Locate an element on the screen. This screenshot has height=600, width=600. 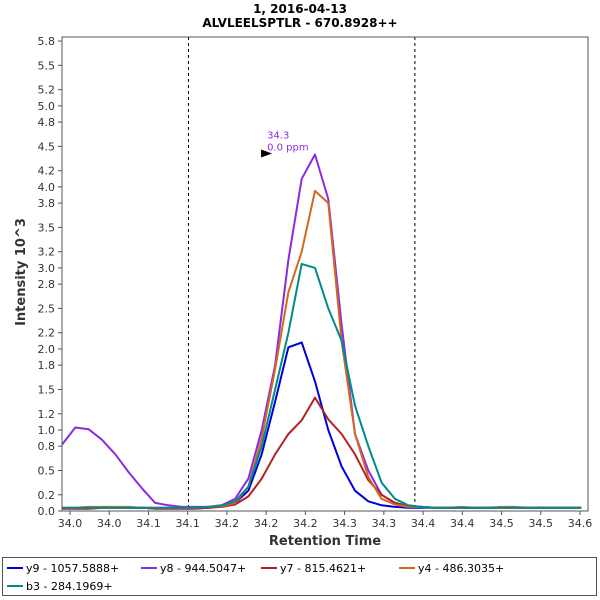
y-tick-label: 1.8 is located at coordinates (47, 365).